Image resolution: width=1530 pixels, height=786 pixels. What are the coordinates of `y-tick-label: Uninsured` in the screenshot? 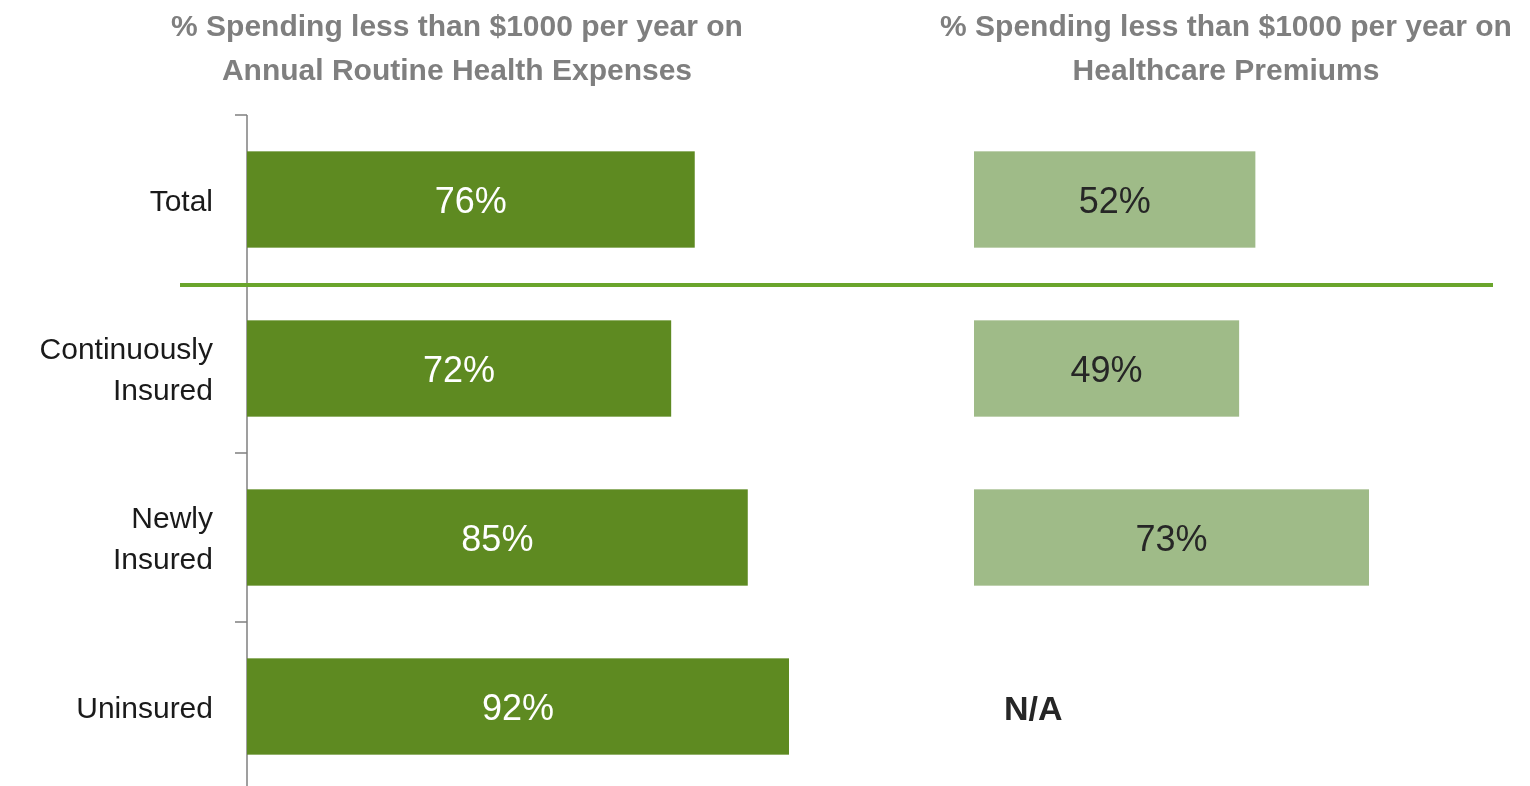 It's located at (144, 707).